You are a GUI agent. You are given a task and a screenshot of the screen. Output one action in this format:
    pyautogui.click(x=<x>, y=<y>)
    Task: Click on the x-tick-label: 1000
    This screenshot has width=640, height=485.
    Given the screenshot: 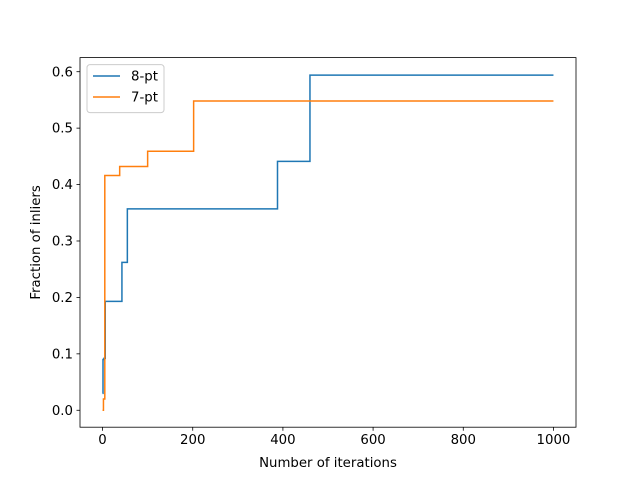 What is the action you would take?
    pyautogui.click(x=554, y=440)
    